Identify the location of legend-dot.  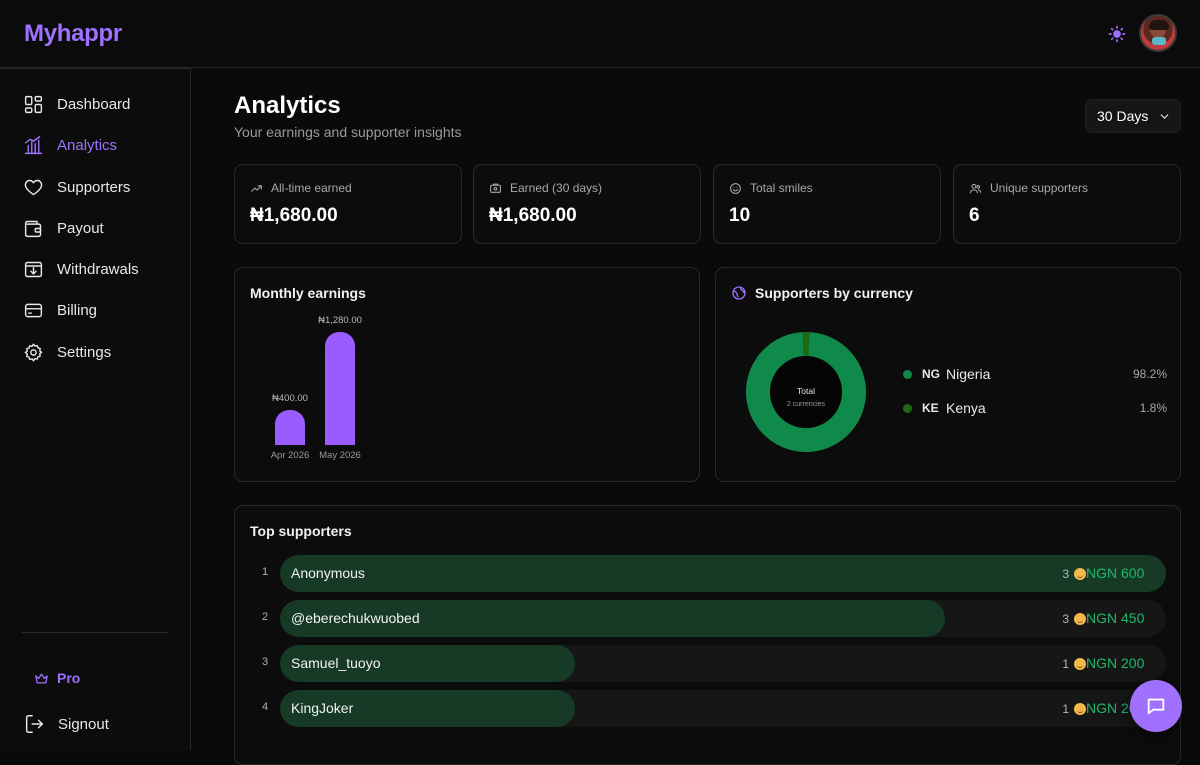
(907, 374).